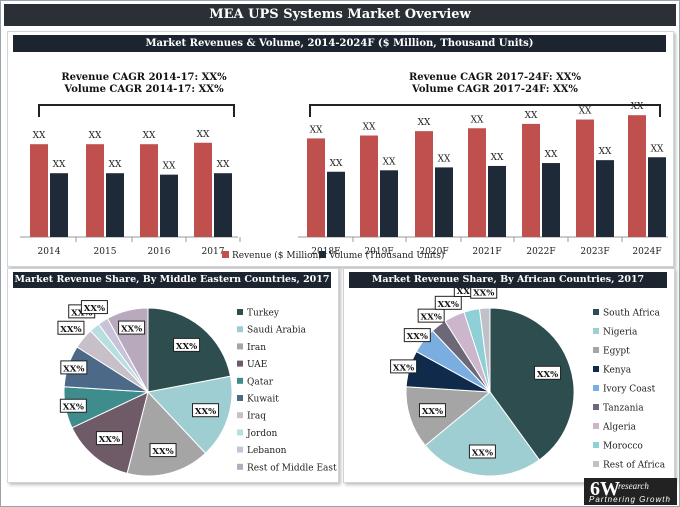  What do you see at coordinates (256, 348) in the screenshot?
I see `pie-legend-label: Iran` at bounding box center [256, 348].